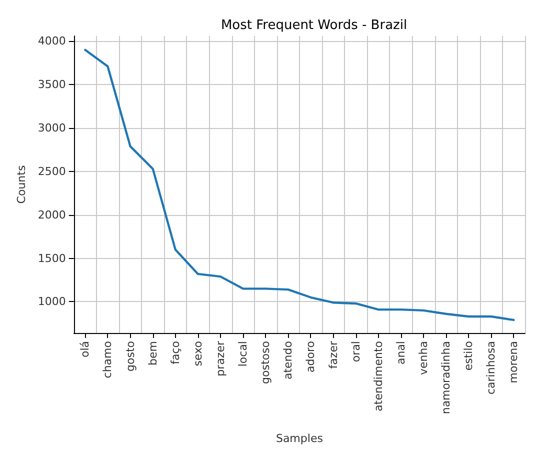 The image size is (541, 457). I want to click on x-tick-label: atendimento, so click(378, 376).